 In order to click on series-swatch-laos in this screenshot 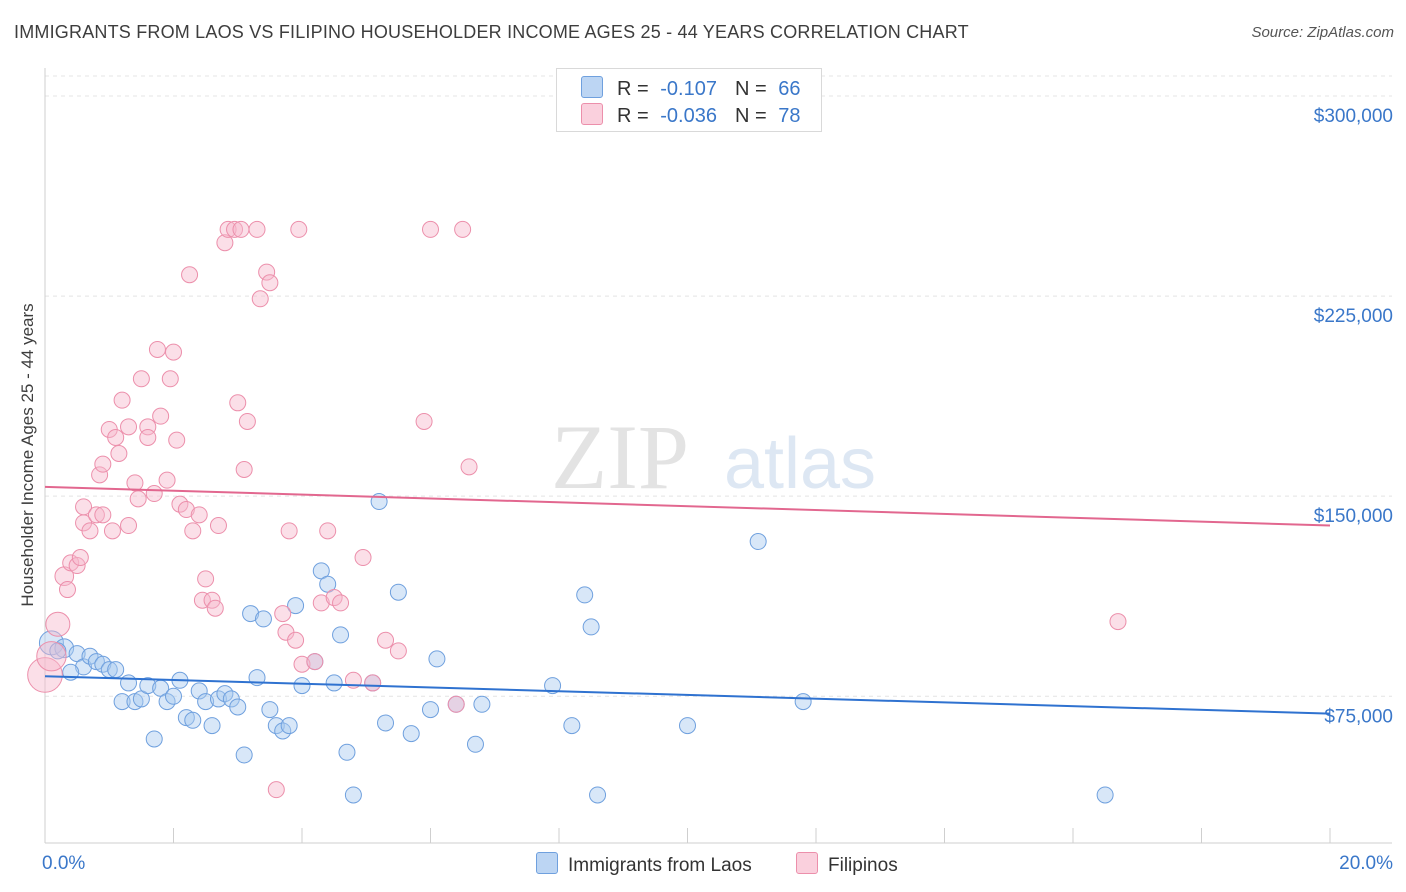, I will do `click(547, 863)`.